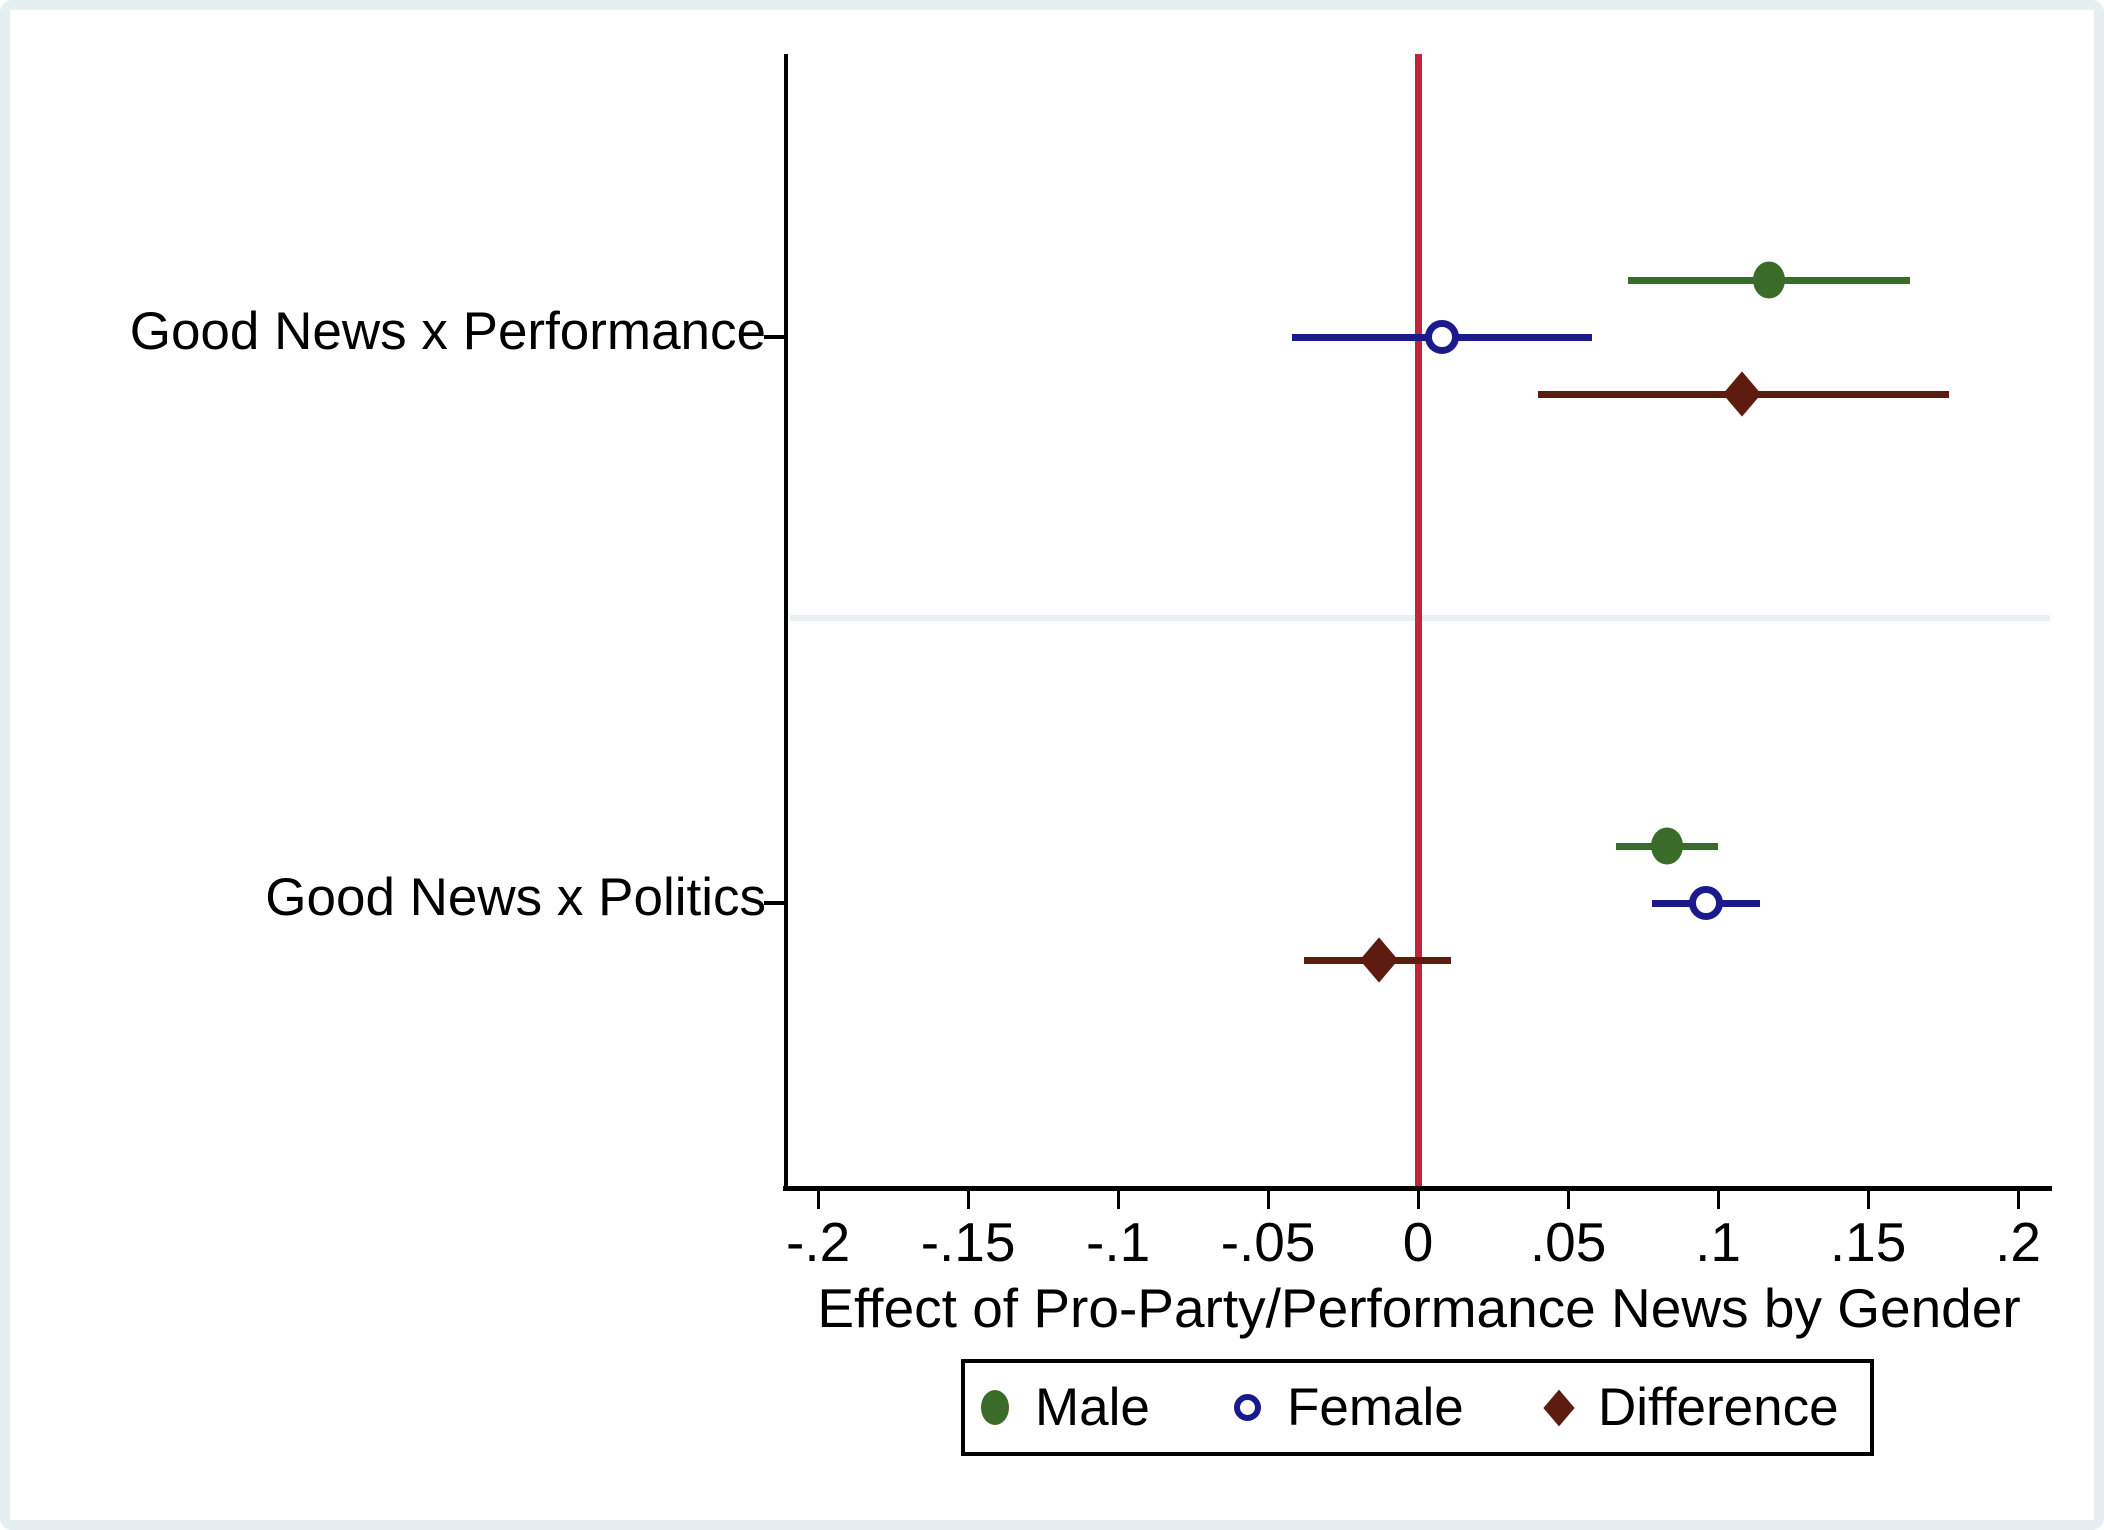  Describe the element at coordinates (968, 1242) in the screenshot. I see `x-tick-label: -.15` at that location.